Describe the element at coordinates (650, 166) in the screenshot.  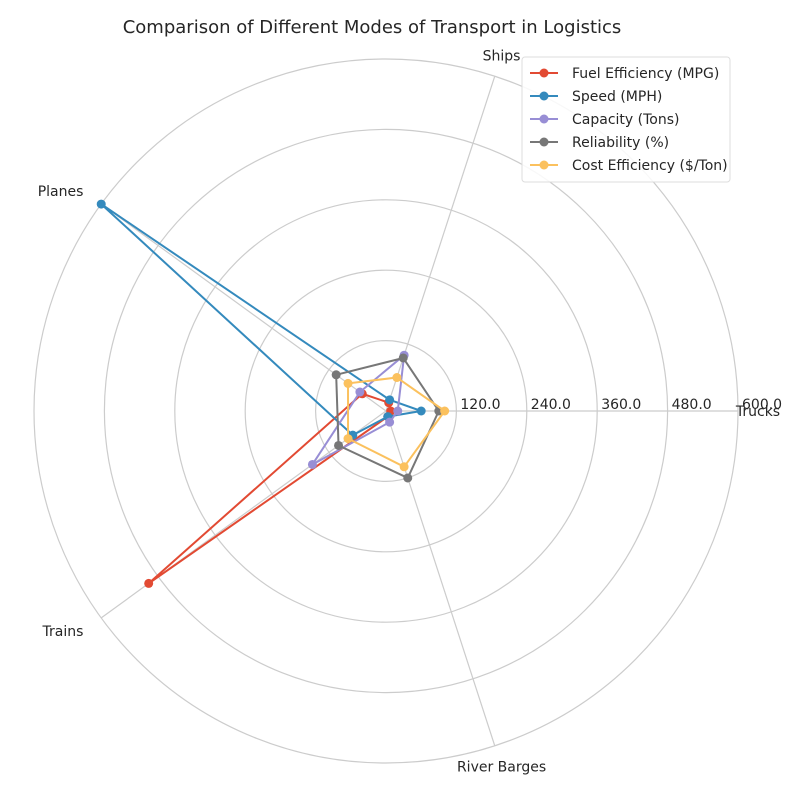
I see `legend-label: Cost Efficiency ($/Ton)` at that location.